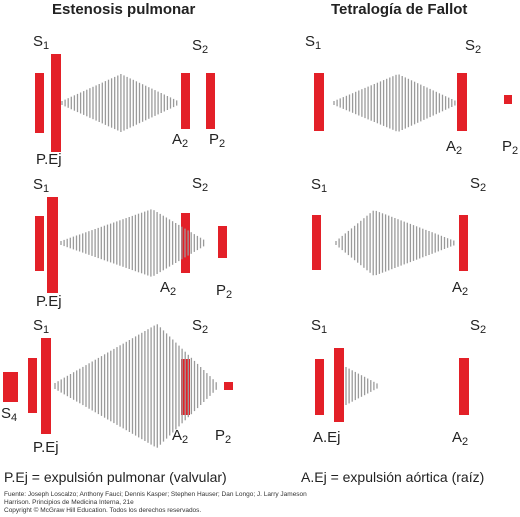  Describe the element at coordinates (115, 477) in the screenshot. I see `legend-pulmonary-ejection: P.Ej = expulsión pulmonar (valvular)` at that location.